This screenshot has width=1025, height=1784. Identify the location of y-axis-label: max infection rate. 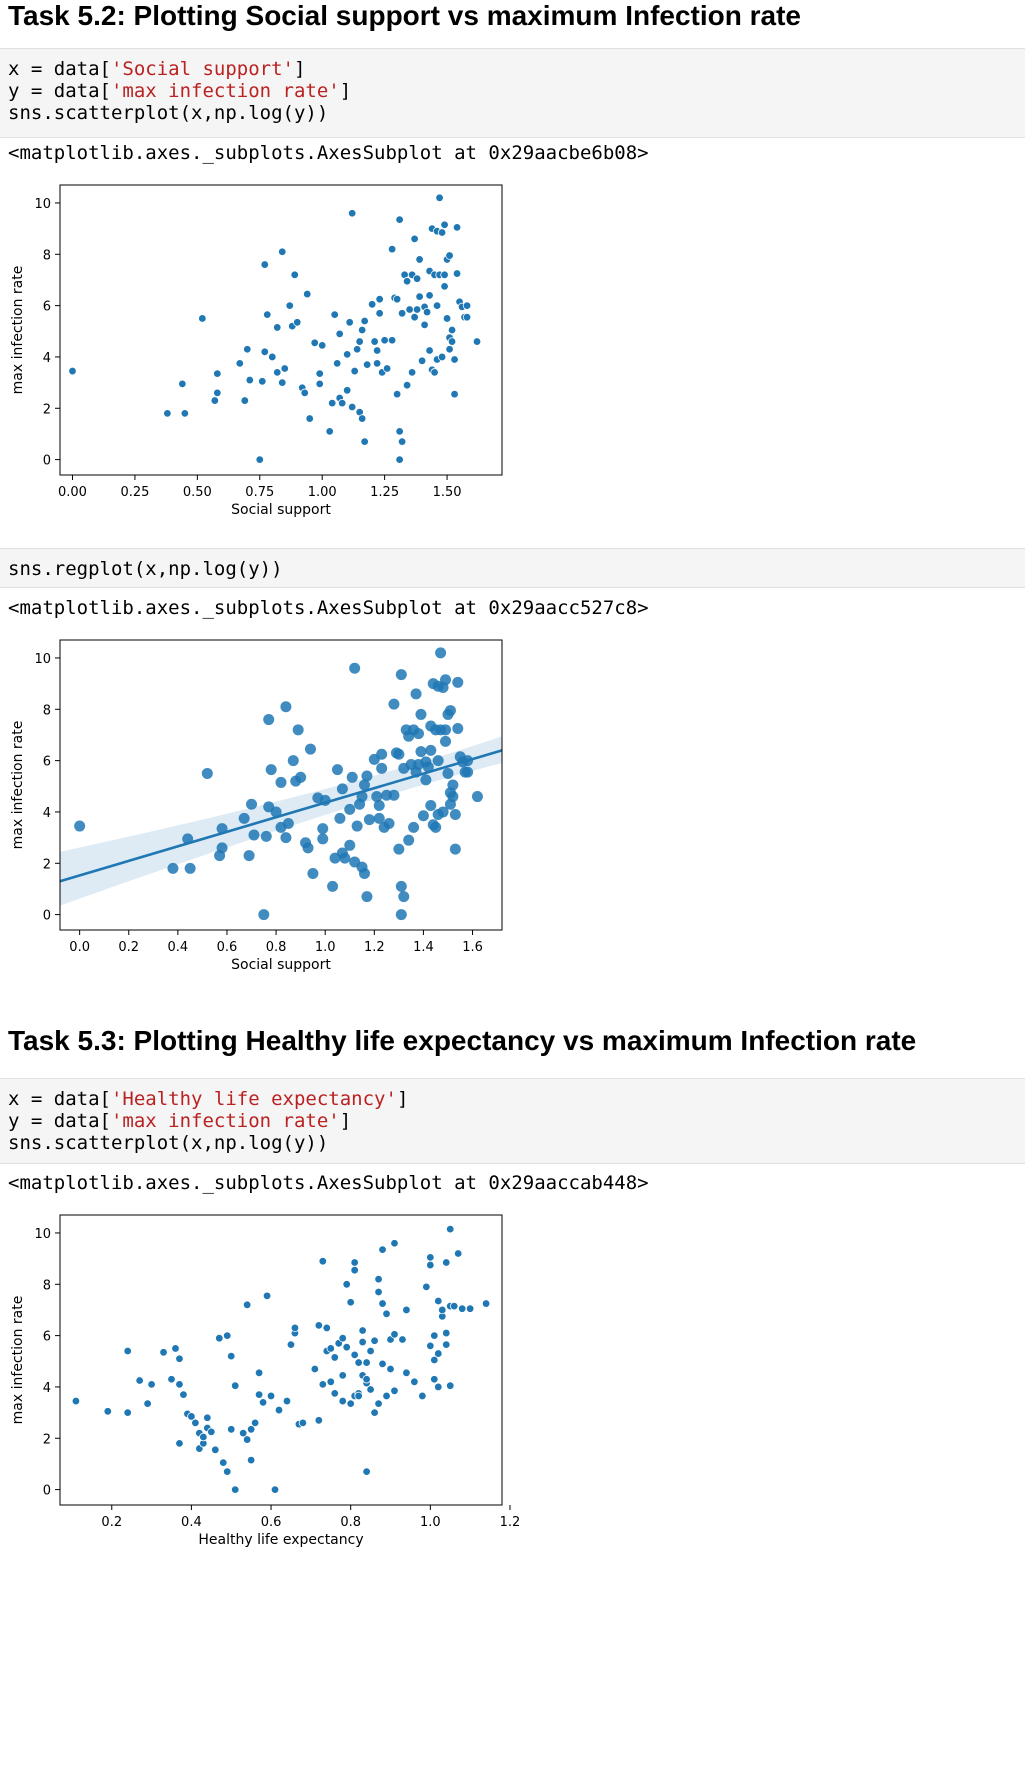
(18, 785).